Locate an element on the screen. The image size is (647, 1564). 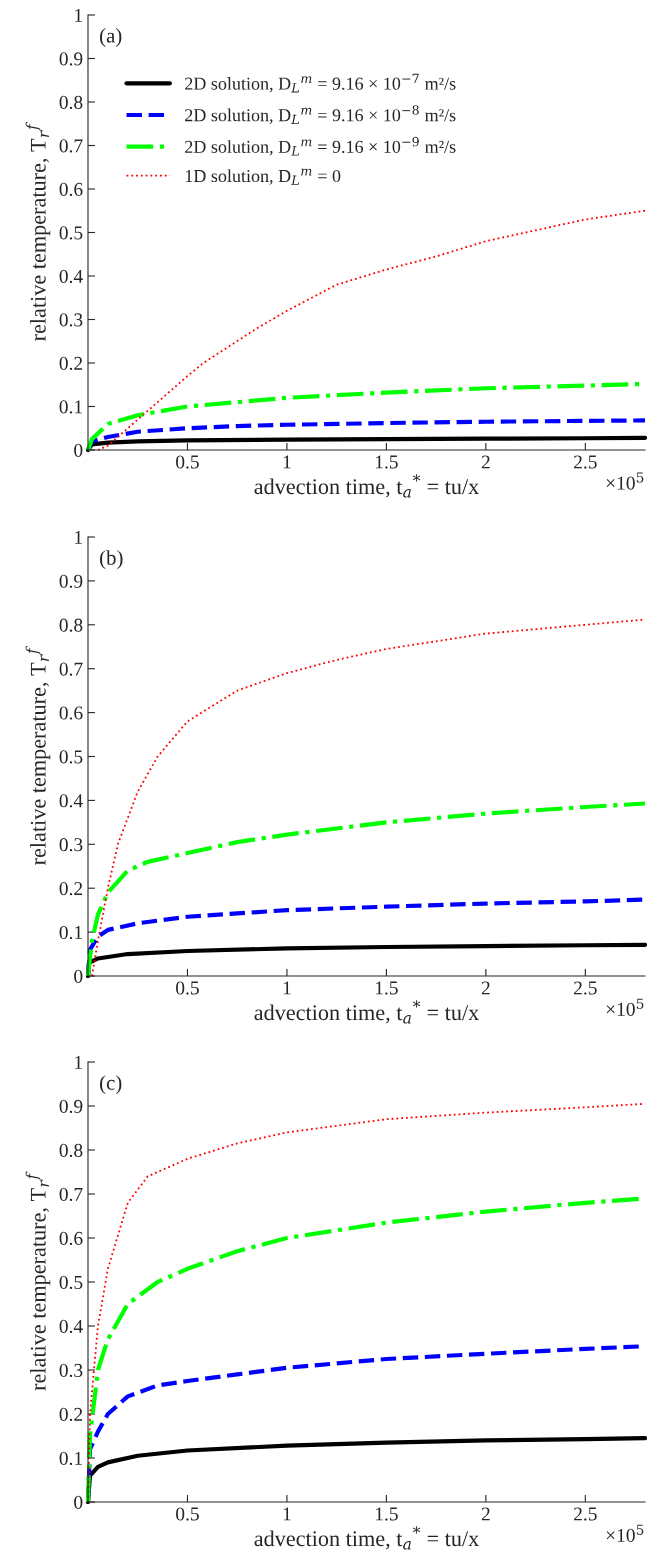
text: (c) is located at coordinates (111, 1085).